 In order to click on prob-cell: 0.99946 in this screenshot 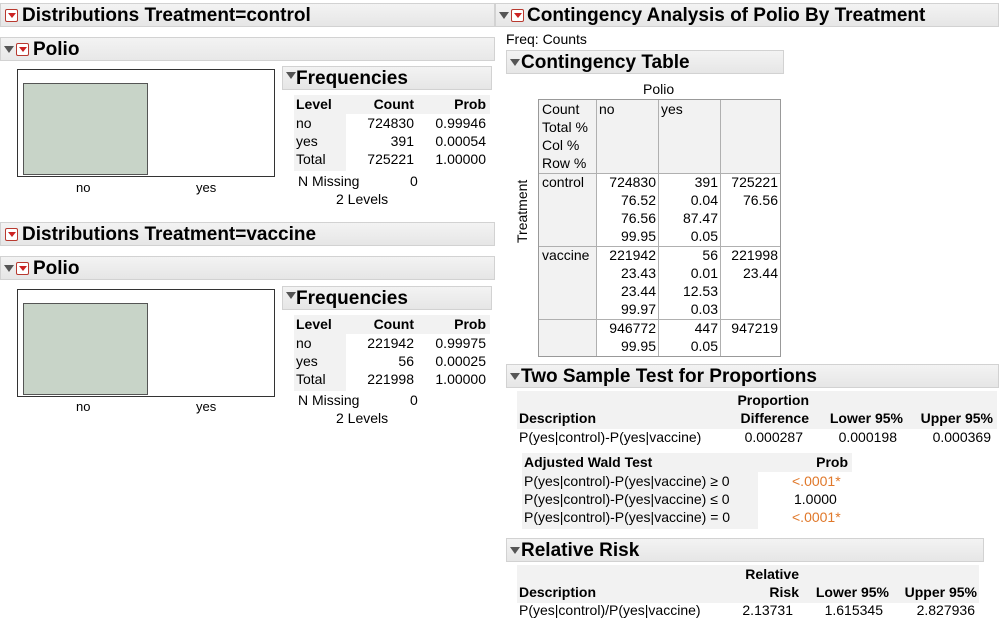, I will do `click(460, 123)`.